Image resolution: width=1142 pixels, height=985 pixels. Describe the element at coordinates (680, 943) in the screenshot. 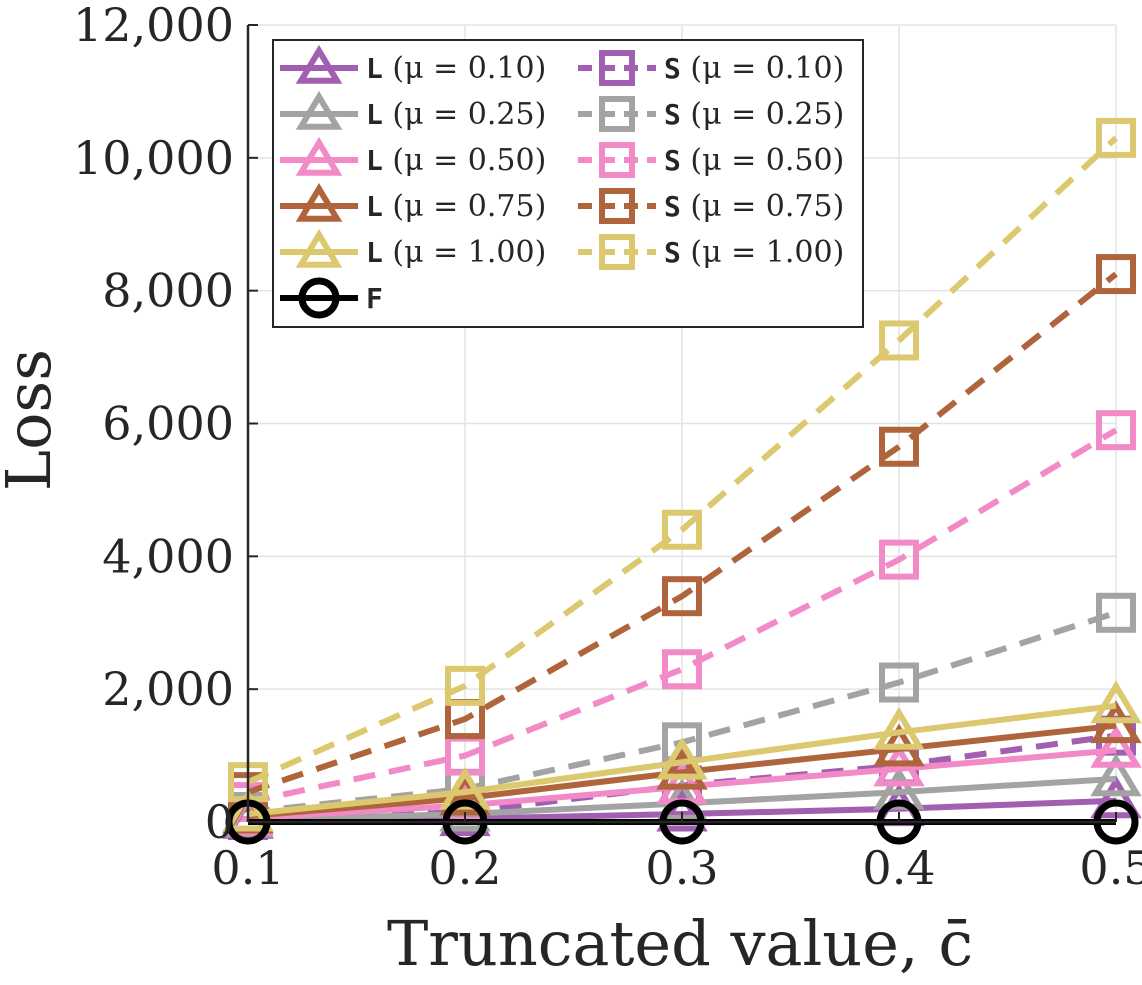

I see `x-axis-title: Truncated value, c̄` at that location.